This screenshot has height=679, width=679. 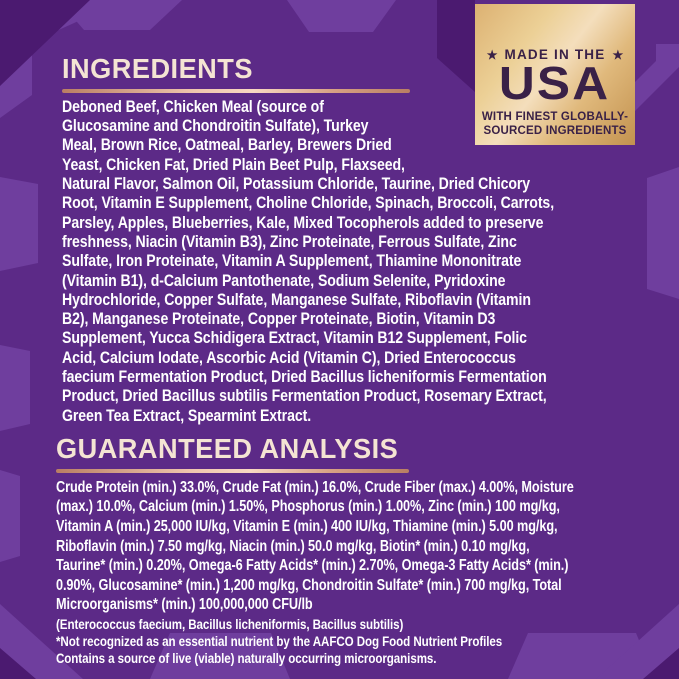 I want to click on ray-bottom-left-arrow, so click(x=41, y=641).